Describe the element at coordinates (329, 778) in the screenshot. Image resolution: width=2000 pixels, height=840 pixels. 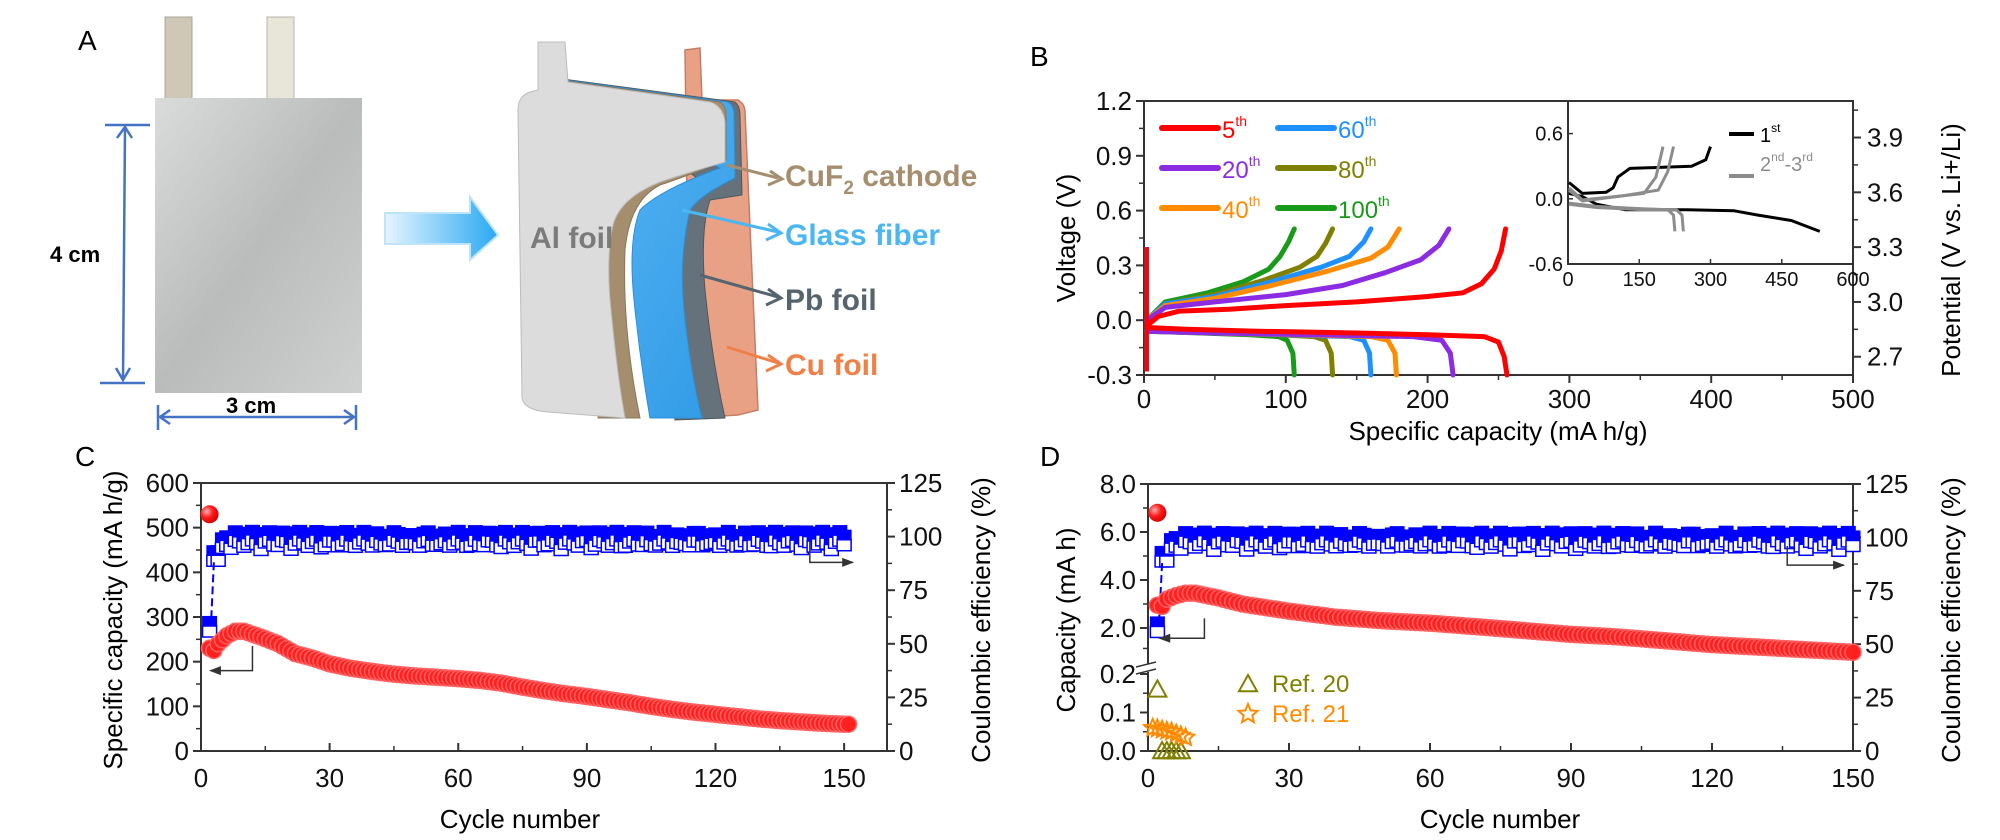
I see `x-tick-label: 30` at that location.